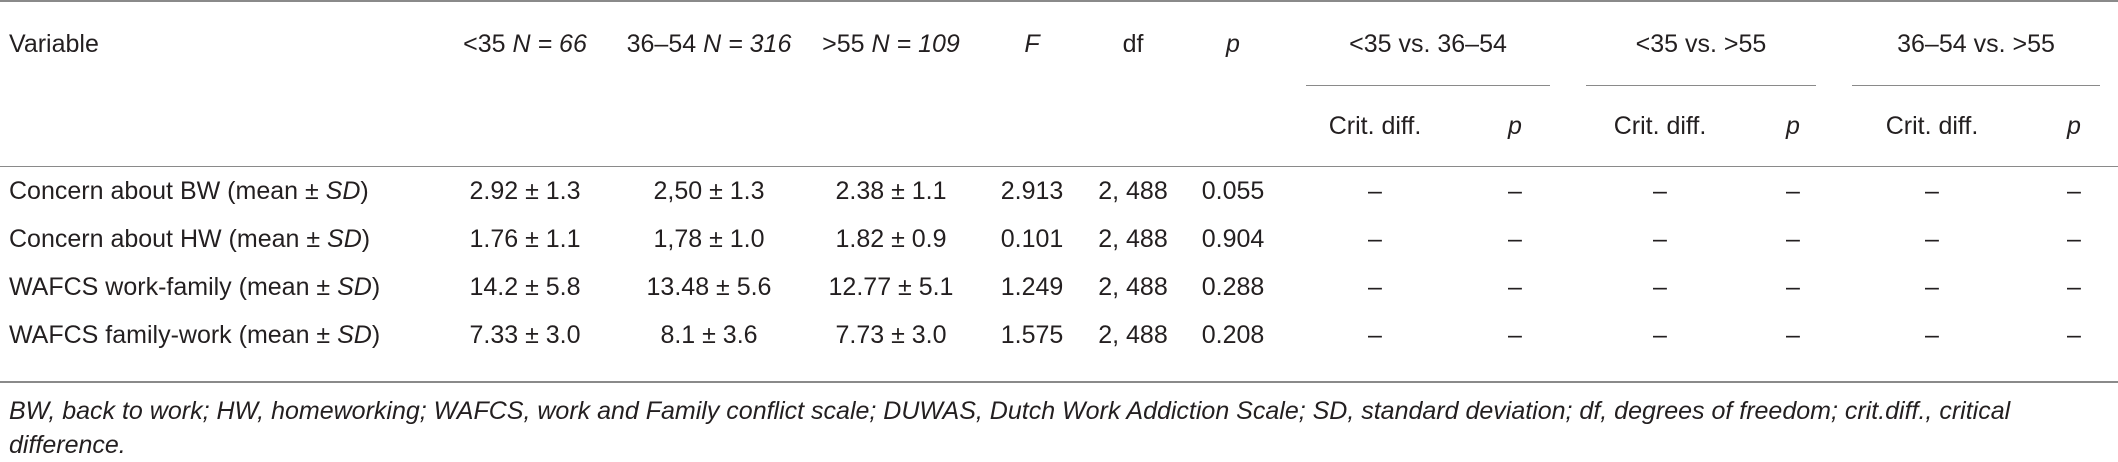  What do you see at coordinates (709, 334) in the screenshot?
I see `cell-36-54: 8.1 ± 3.6` at bounding box center [709, 334].